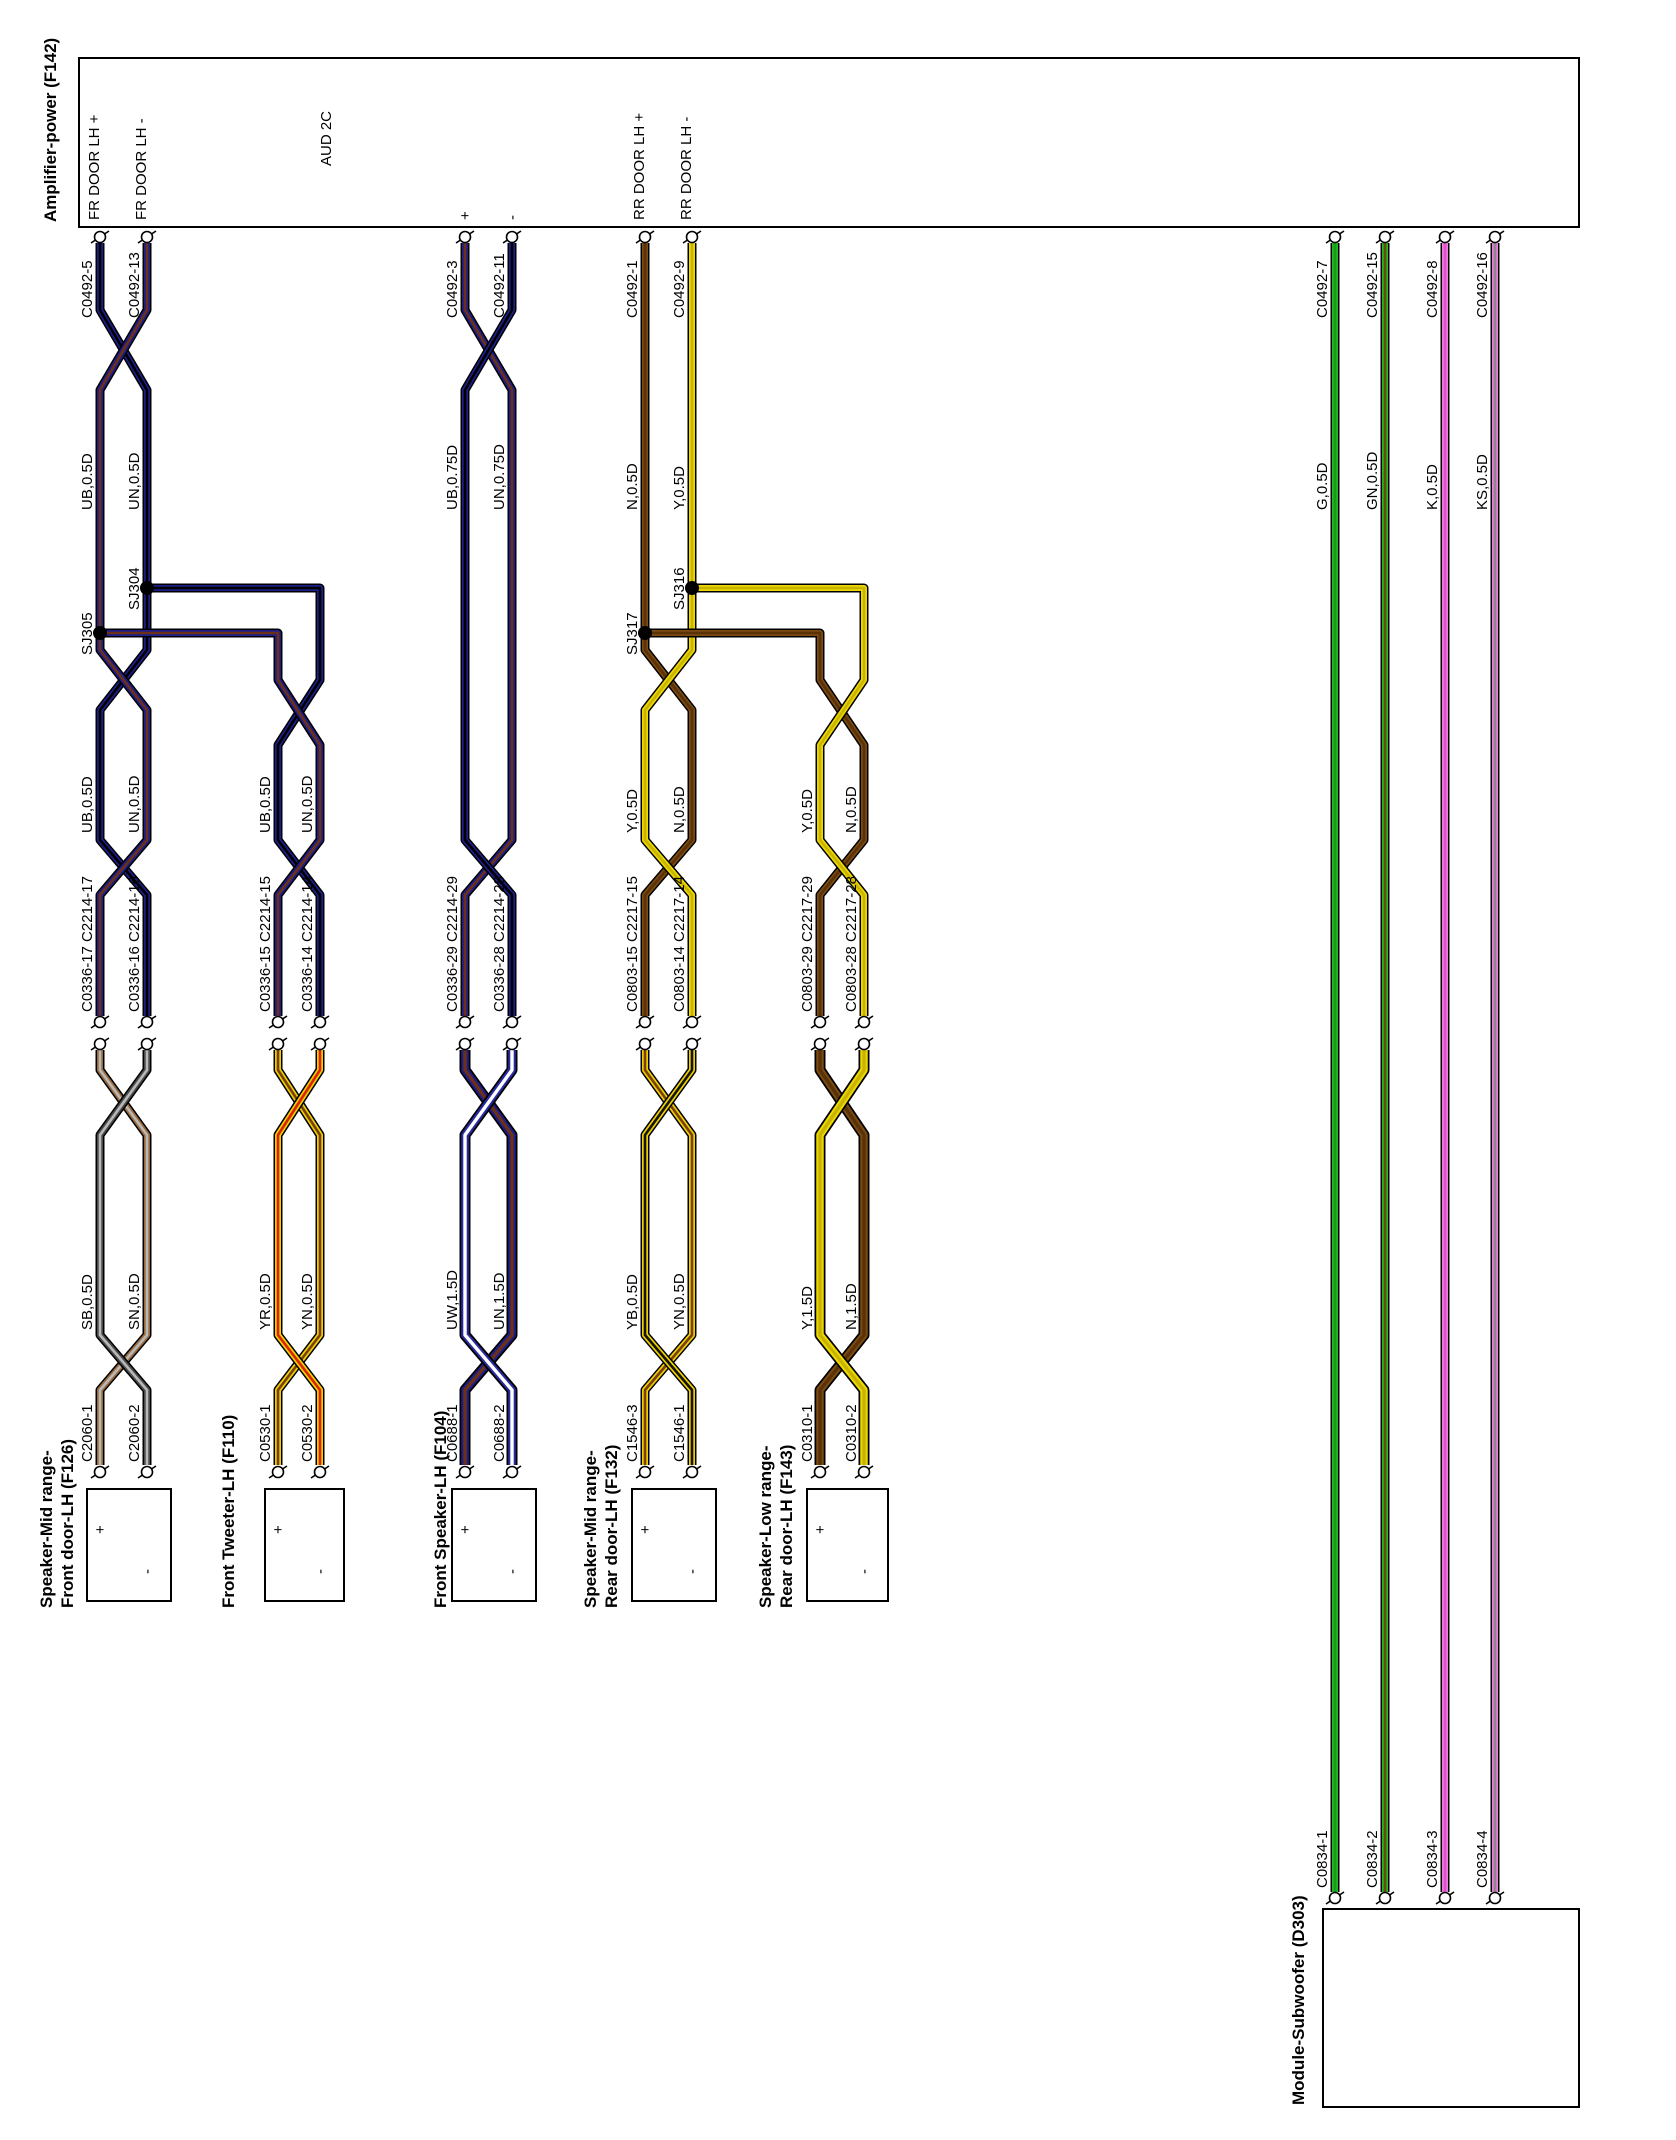  I want to click on rear-mid-speaker-box, so click(674, 1545).